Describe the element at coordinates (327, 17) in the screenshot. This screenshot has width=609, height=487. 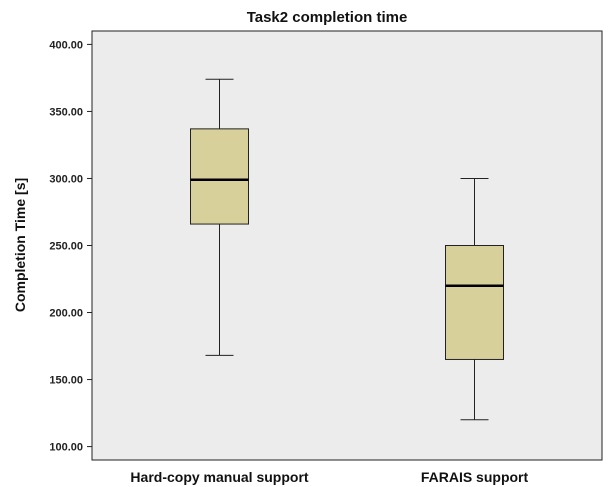
I see `chart-title: Task2 completion time` at that location.